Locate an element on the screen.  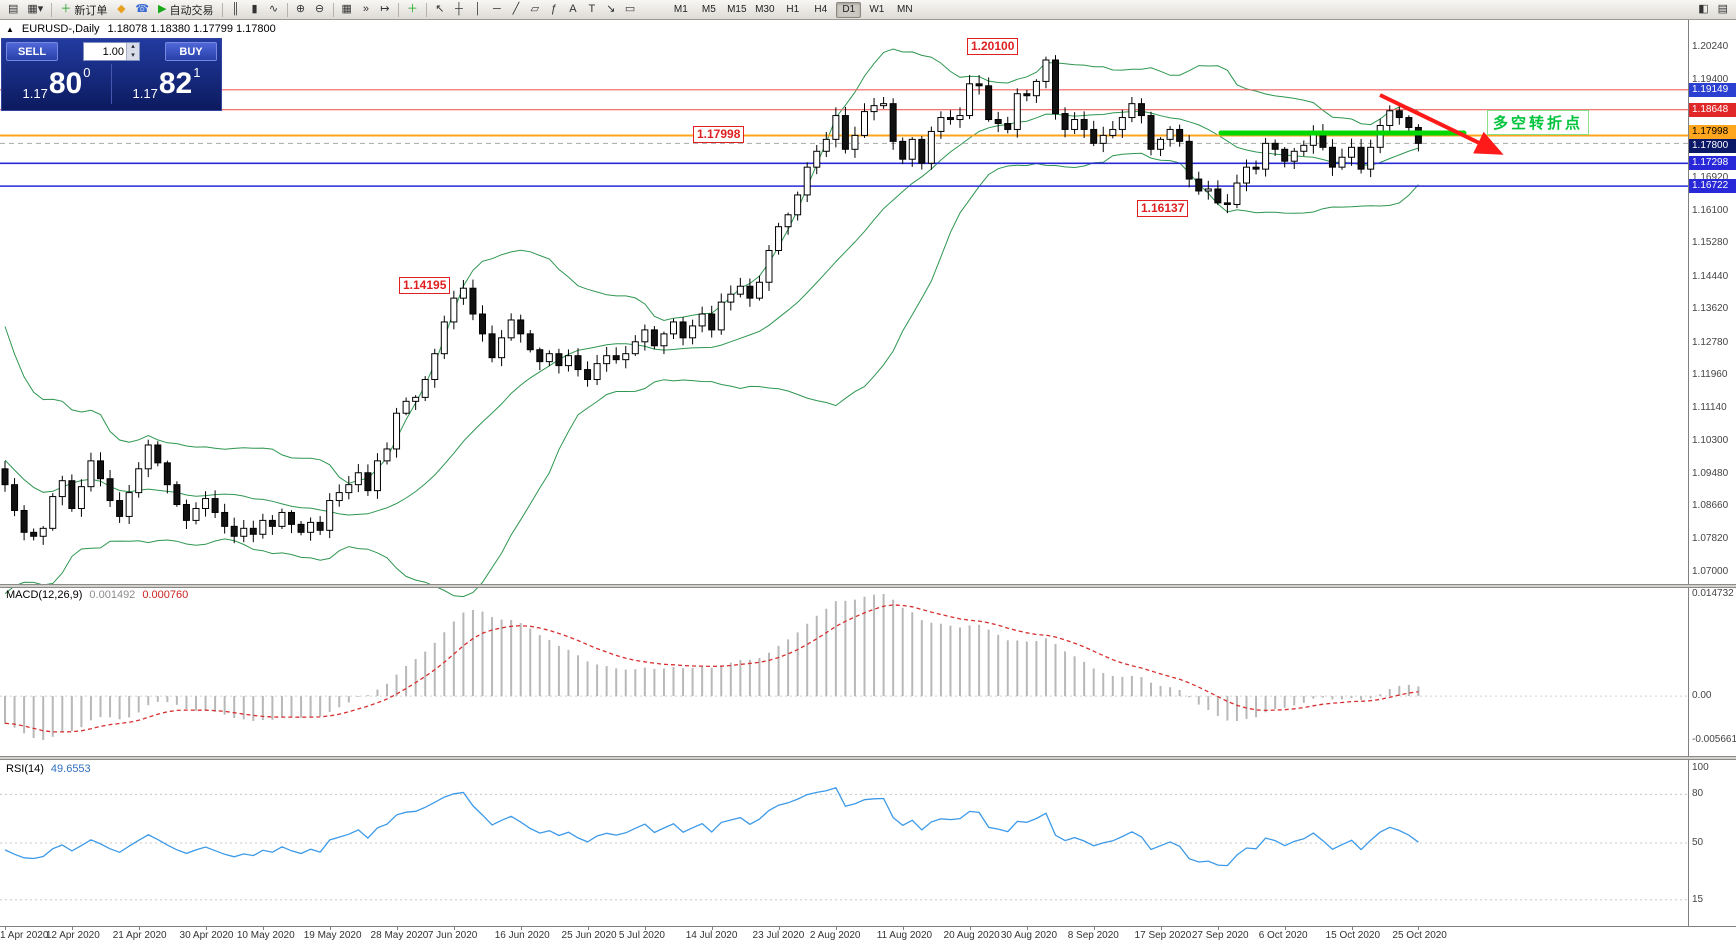
panel-divider-macd is located at coordinates (868, 586).